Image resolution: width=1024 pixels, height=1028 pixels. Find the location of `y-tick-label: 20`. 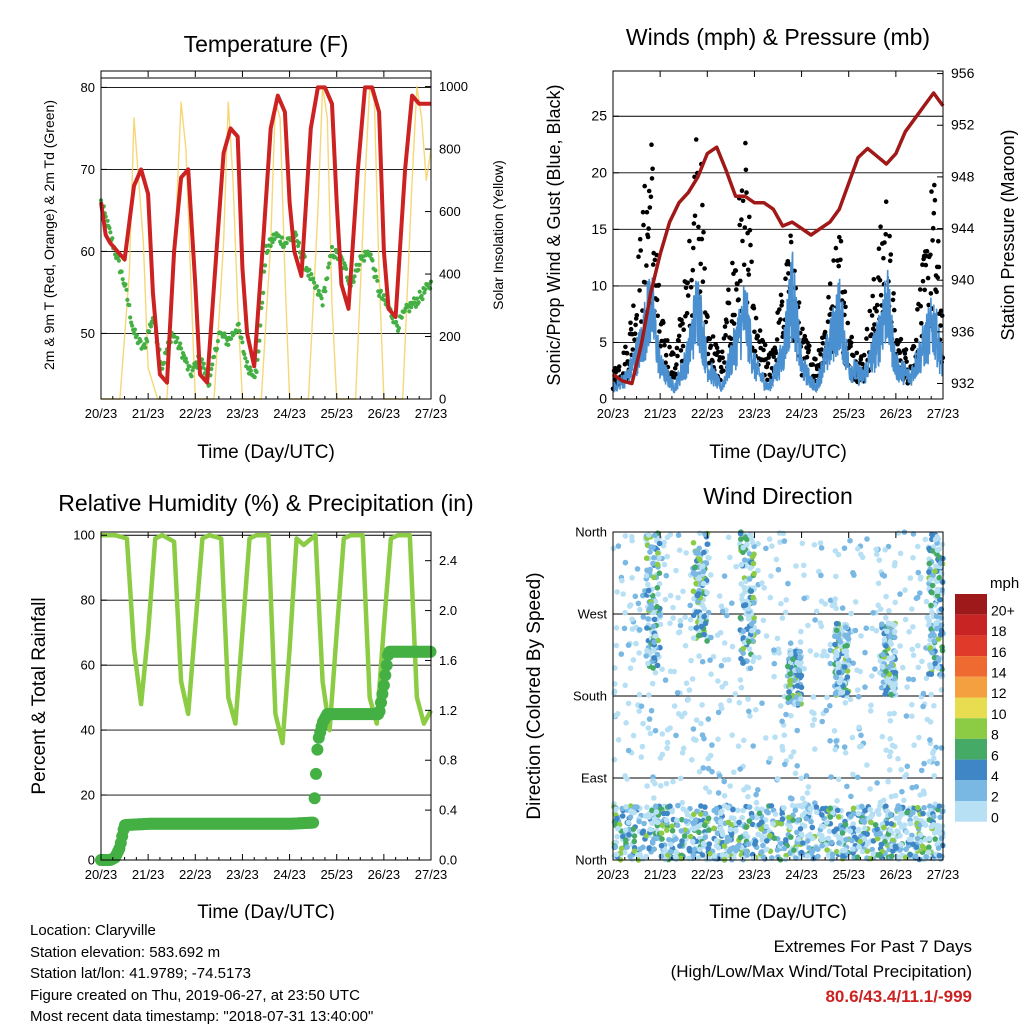

y-tick-label: 20 is located at coordinates (88, 795).